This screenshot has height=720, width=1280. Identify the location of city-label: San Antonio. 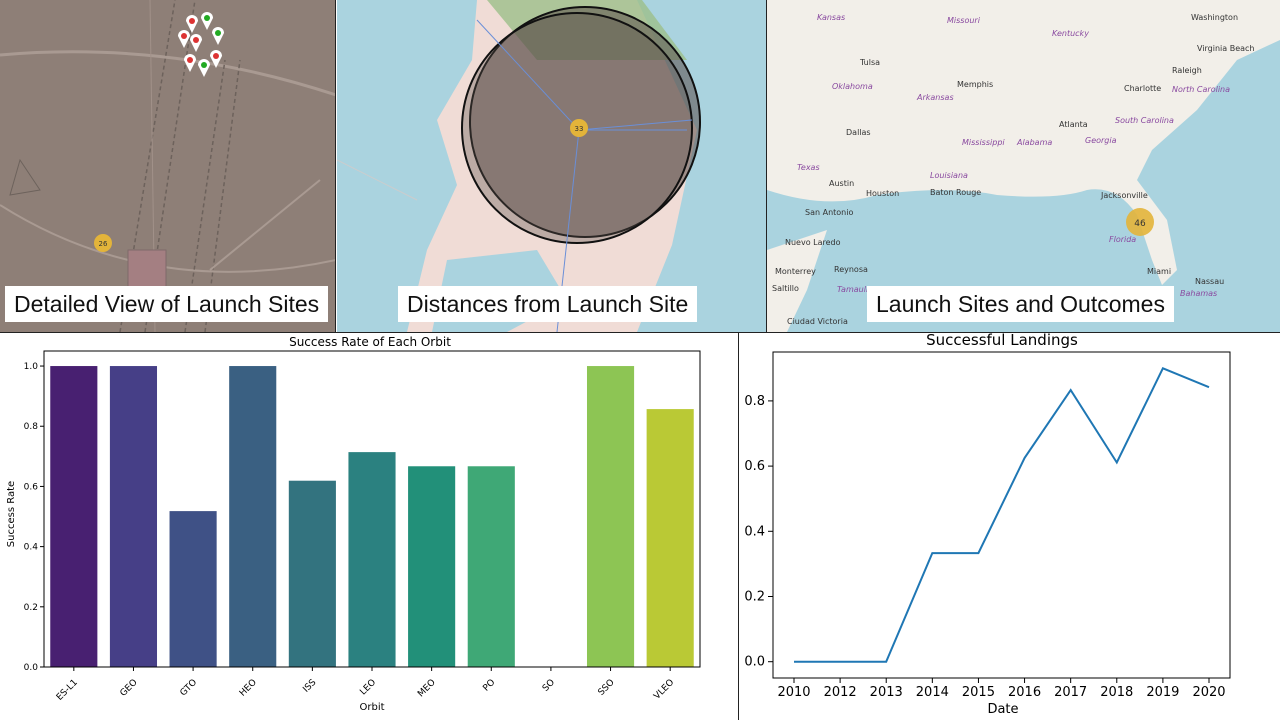
(829, 212).